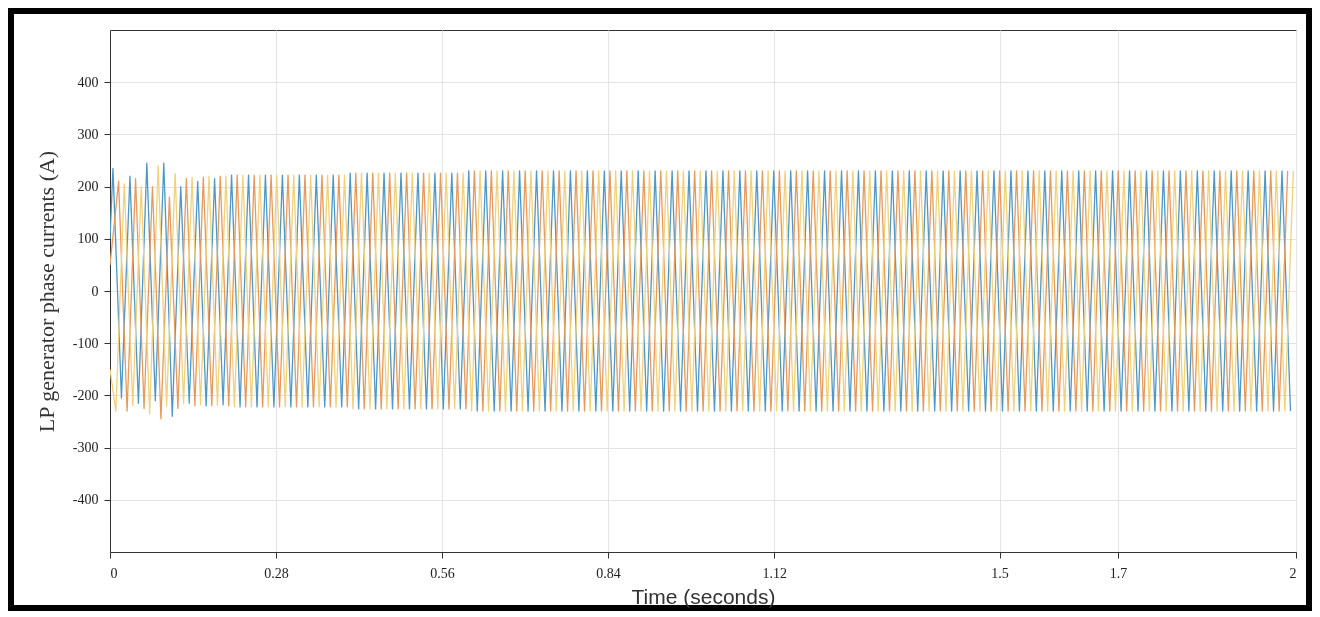 The image size is (1320, 617). What do you see at coordinates (1293, 573) in the screenshot?
I see `x-tick-label: 2` at bounding box center [1293, 573].